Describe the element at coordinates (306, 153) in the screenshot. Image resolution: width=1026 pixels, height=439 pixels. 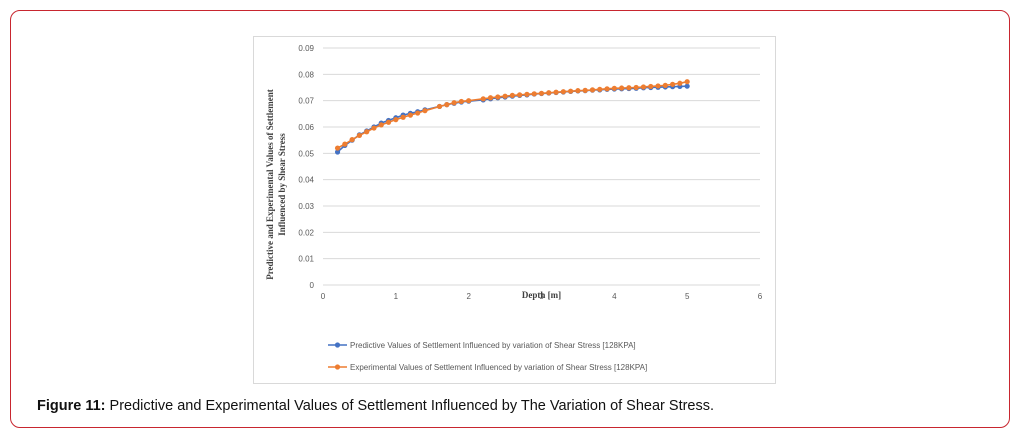
I see `y-tick-label: 0.05` at that location.